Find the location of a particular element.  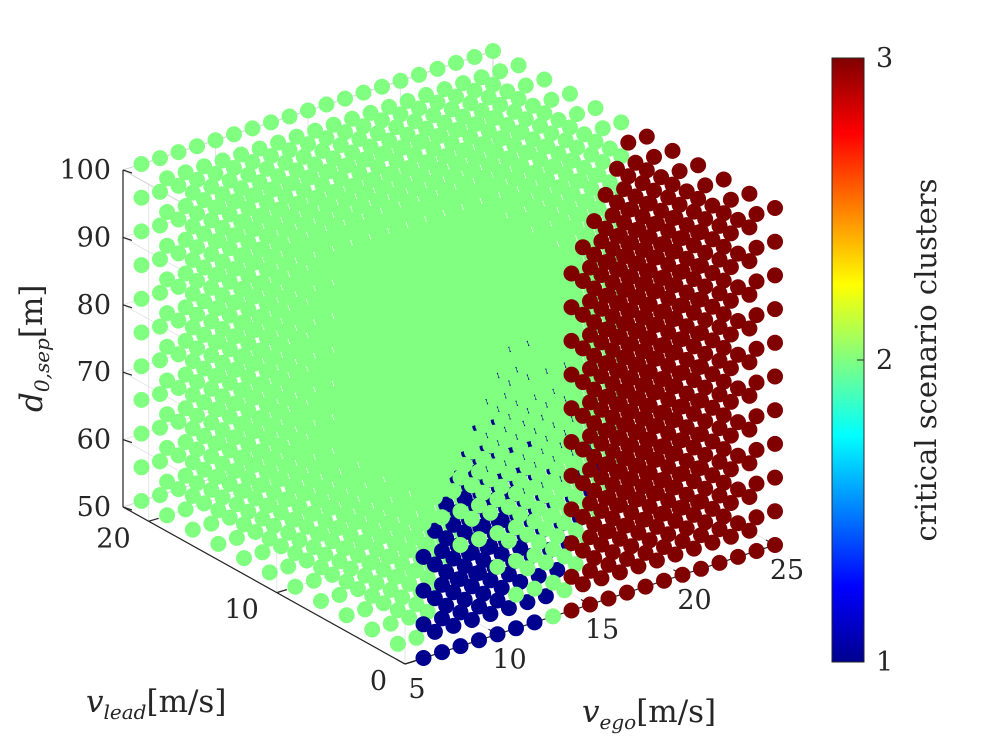

x-tick-mark is located at coordinates (400, 661).